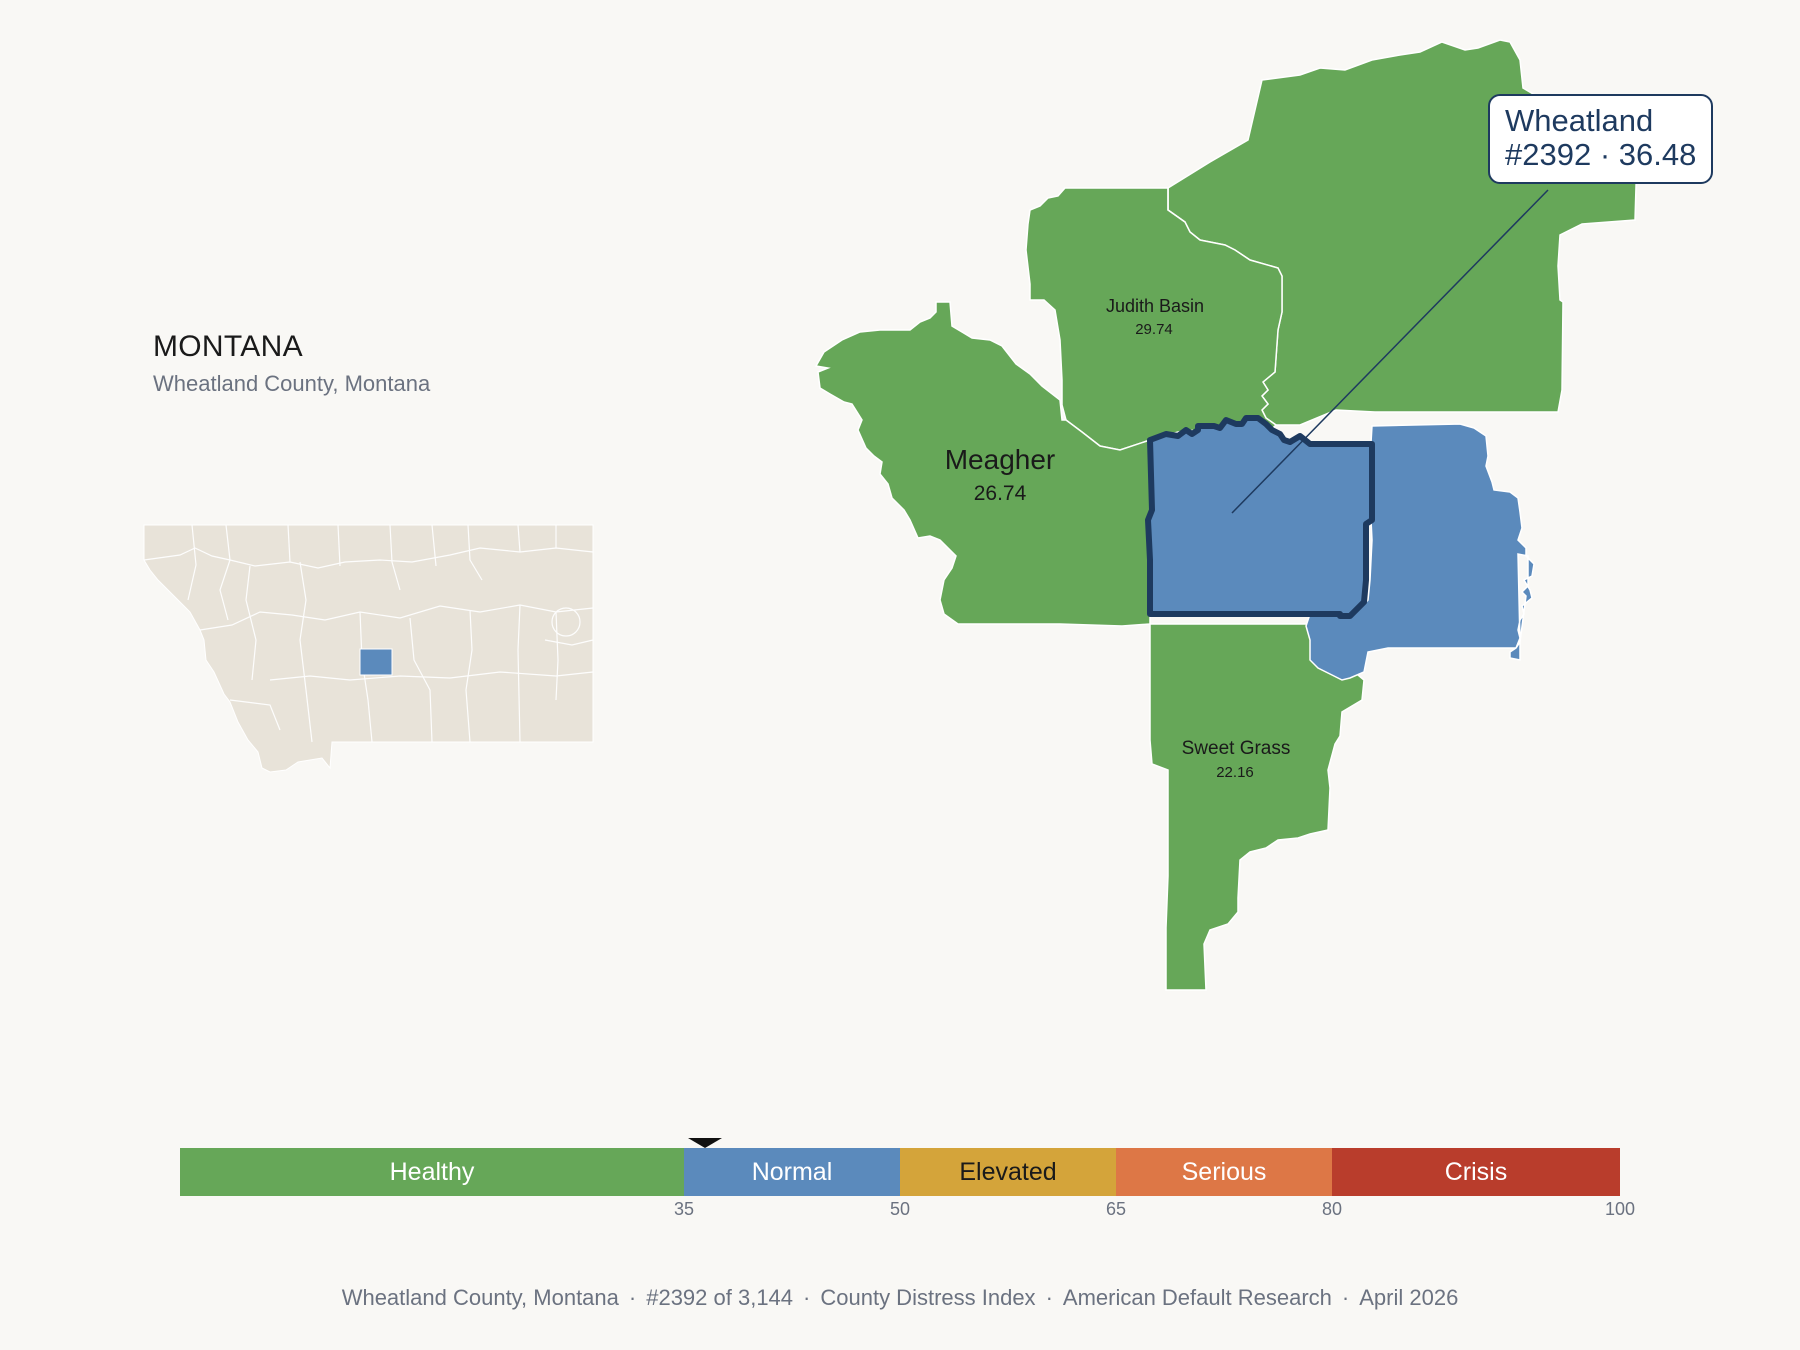 The width and height of the screenshot is (1800, 1350). What do you see at coordinates (1332, 1209) in the screenshot?
I see `legend-tick-80: 80` at bounding box center [1332, 1209].